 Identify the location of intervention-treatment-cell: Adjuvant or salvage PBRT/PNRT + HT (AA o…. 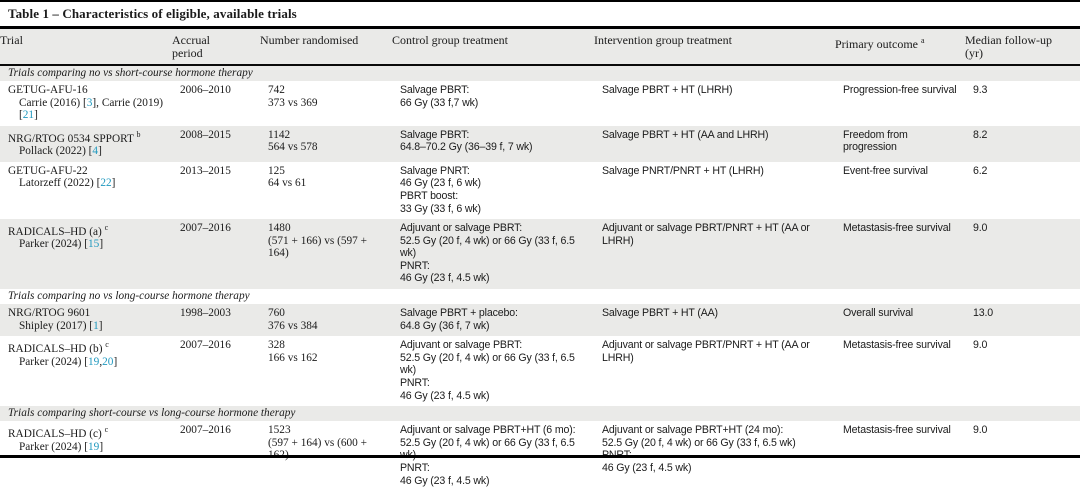
(722, 351).